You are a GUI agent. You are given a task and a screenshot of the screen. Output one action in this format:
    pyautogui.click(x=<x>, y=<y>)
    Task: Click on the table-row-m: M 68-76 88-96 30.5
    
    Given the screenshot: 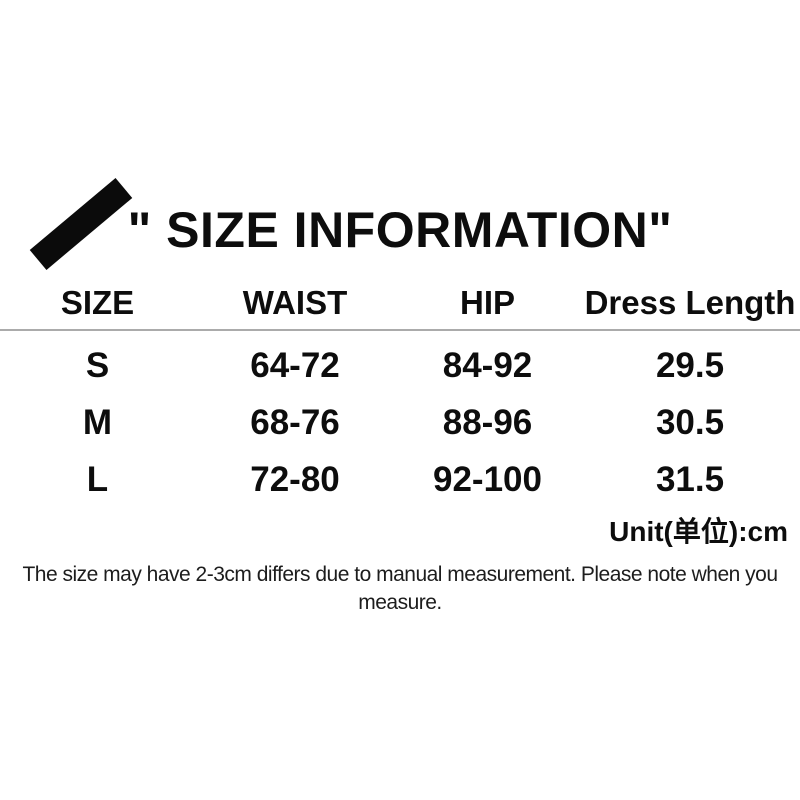 What is the action you would take?
    pyautogui.click(x=400, y=422)
    